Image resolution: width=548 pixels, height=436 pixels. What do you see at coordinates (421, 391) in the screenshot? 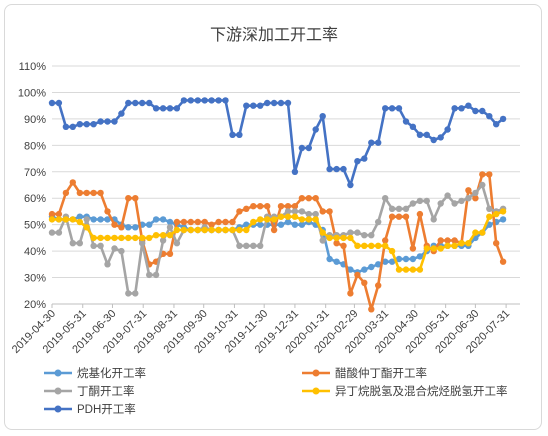
I see `legend-label: 异丁烷脱氢及混合烷烃脱氢开工率` at bounding box center [421, 391].